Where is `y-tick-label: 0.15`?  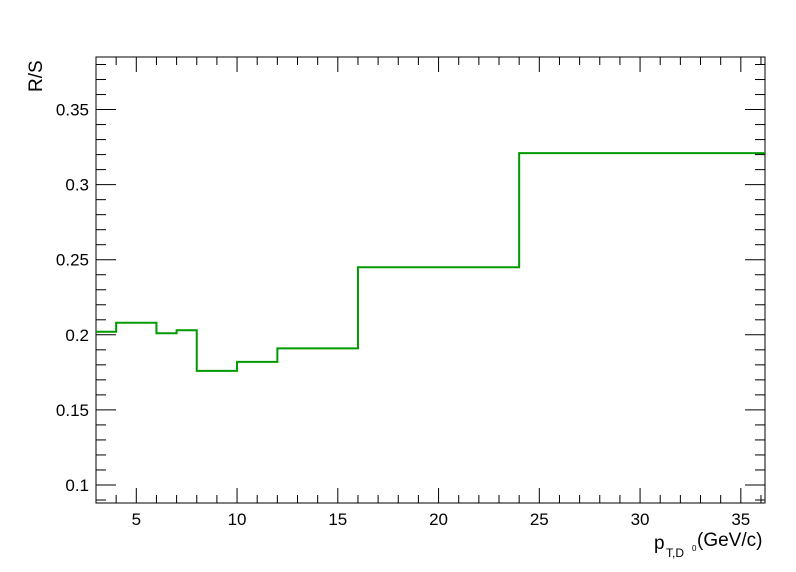 y-tick-label: 0.15 is located at coordinates (72, 410).